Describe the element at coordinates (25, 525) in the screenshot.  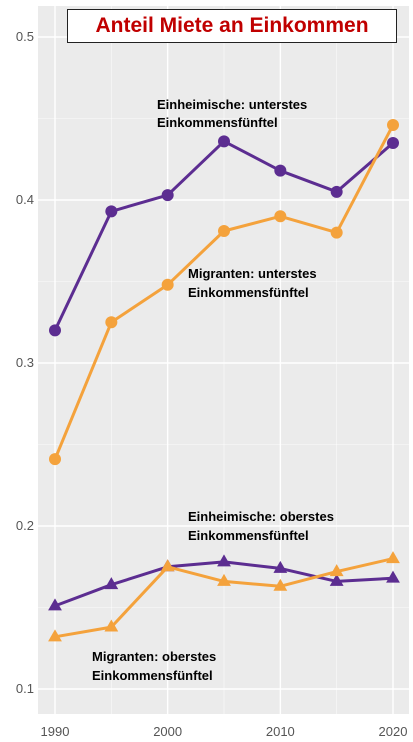
I see `y-tick-label: 0.2` at that location.